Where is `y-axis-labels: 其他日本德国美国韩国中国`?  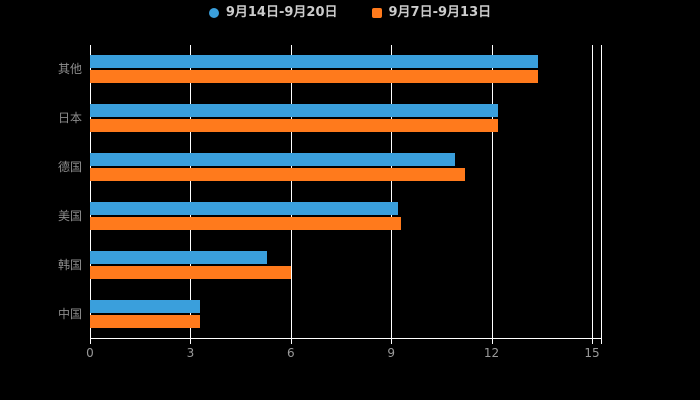 y-axis-labels: 其他日本德国美国韩国中国 is located at coordinates (56, 191).